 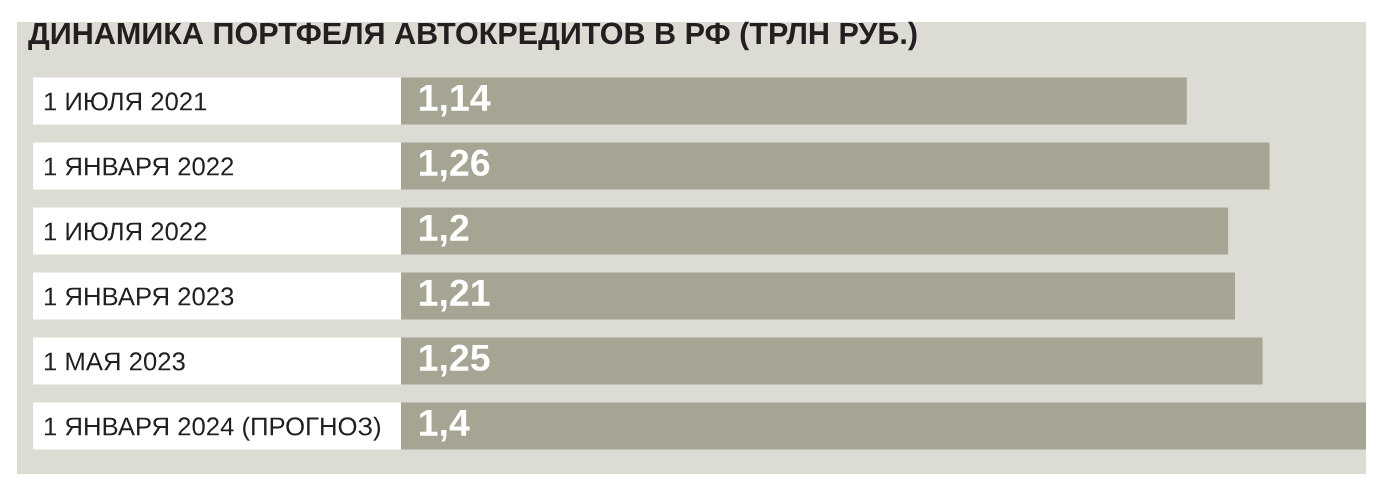 What do you see at coordinates (212, 428) in the screenshot?
I see `y-tick-label: 1 ЯНВАРЯ 2024 (ПРОГНОЗ)` at bounding box center [212, 428].